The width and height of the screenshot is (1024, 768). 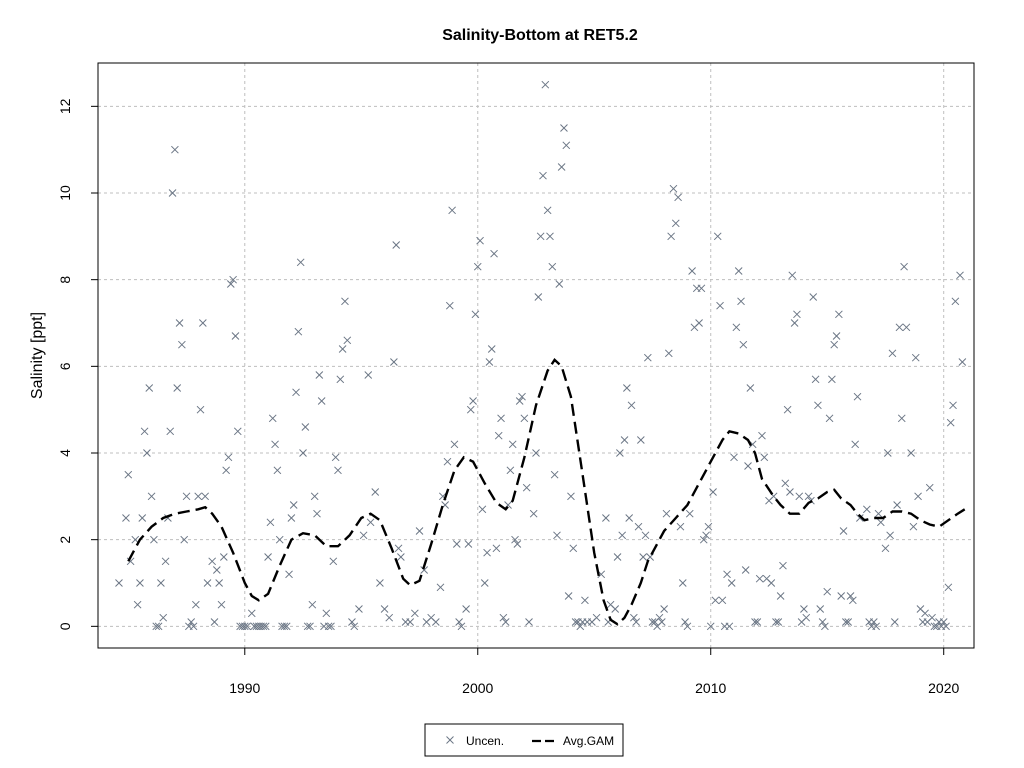 What do you see at coordinates (65, 193) in the screenshot?
I see `y-tick-label: 10` at bounding box center [65, 193].